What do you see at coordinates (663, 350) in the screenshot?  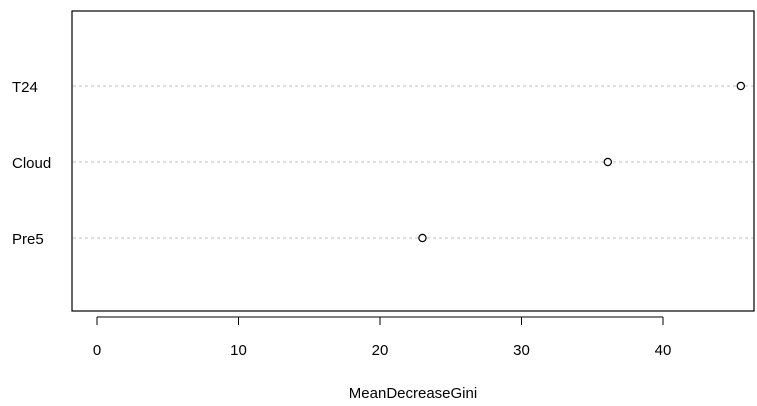 I see `x-tick-label: 40` at bounding box center [663, 350].